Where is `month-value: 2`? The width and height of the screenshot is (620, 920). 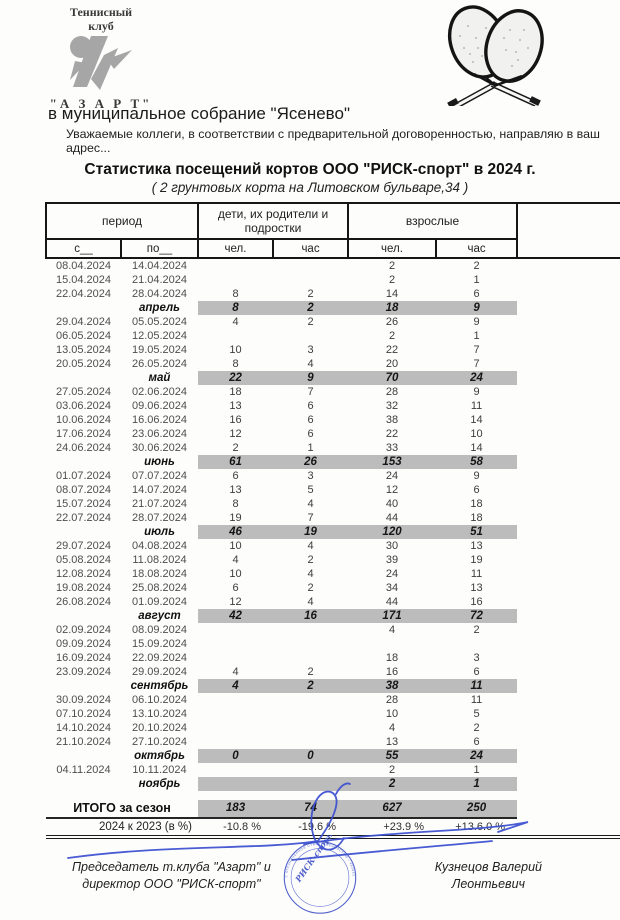 month-value: 2 is located at coordinates (311, 308).